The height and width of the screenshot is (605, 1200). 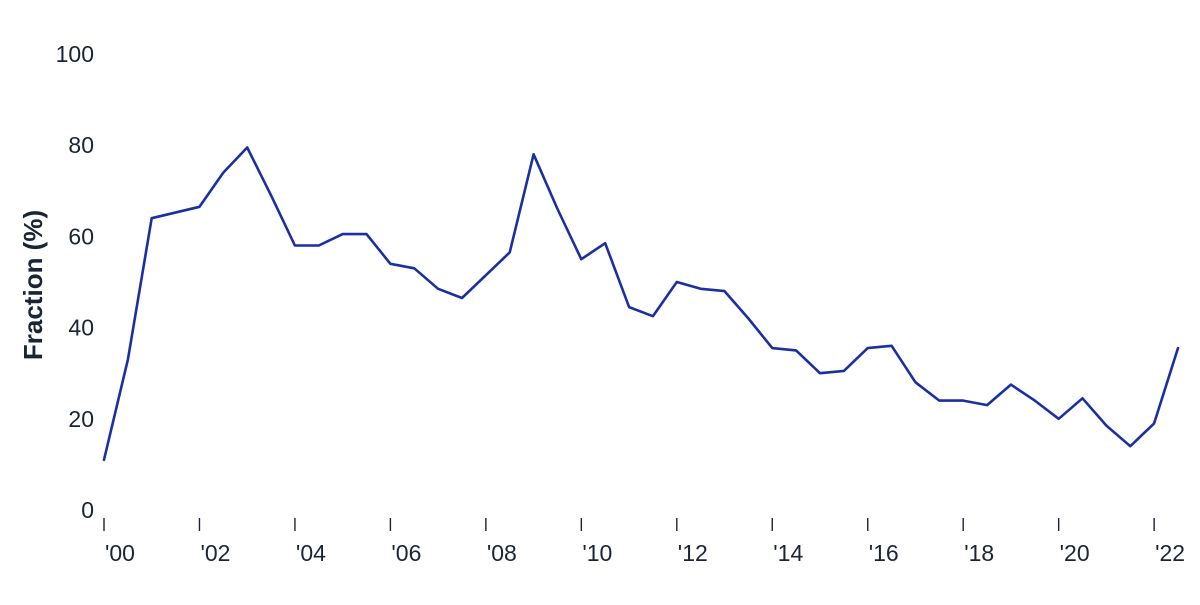 What do you see at coordinates (81, 419) in the screenshot?
I see `y-tick-label: 20` at bounding box center [81, 419].